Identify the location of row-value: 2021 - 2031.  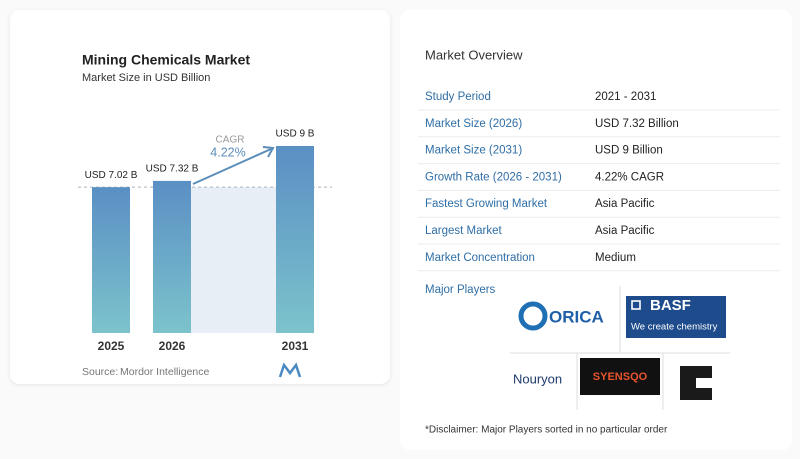
(625, 97).